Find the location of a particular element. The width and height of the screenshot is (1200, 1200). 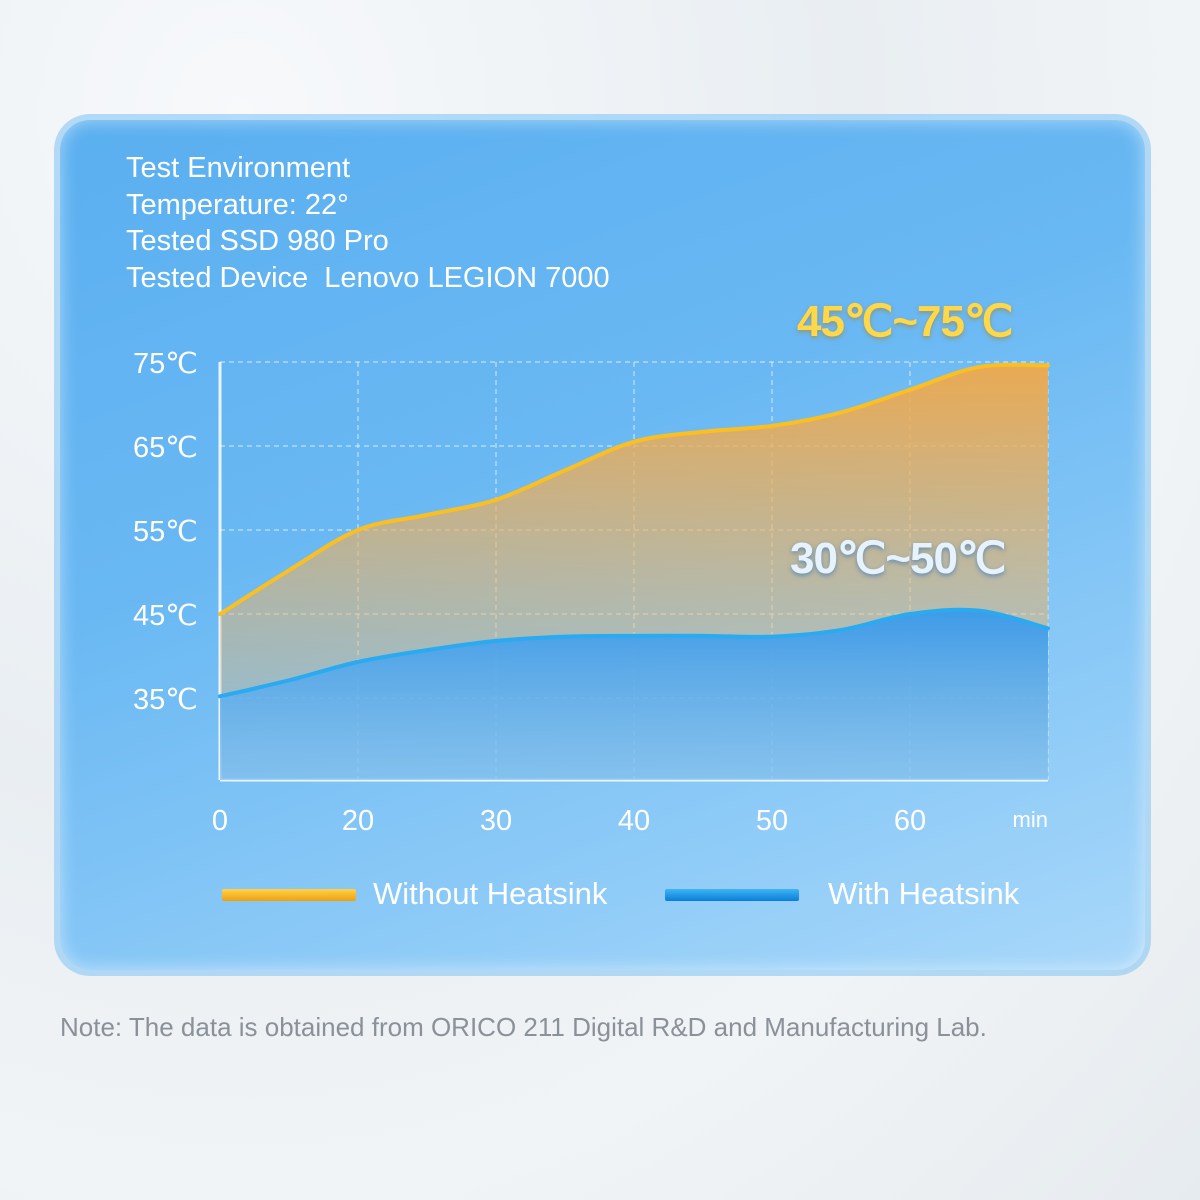

x-axis-label: min is located at coordinates (1030, 819).